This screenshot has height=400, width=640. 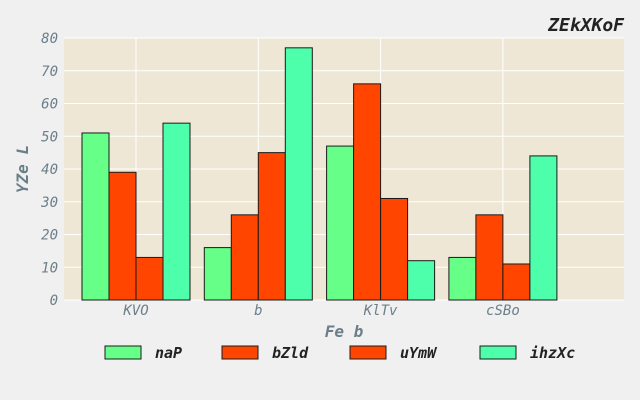 What do you see at coordinates (368, 352) in the screenshot?
I see `legend-swatch-uYmW` at bounding box center [368, 352].